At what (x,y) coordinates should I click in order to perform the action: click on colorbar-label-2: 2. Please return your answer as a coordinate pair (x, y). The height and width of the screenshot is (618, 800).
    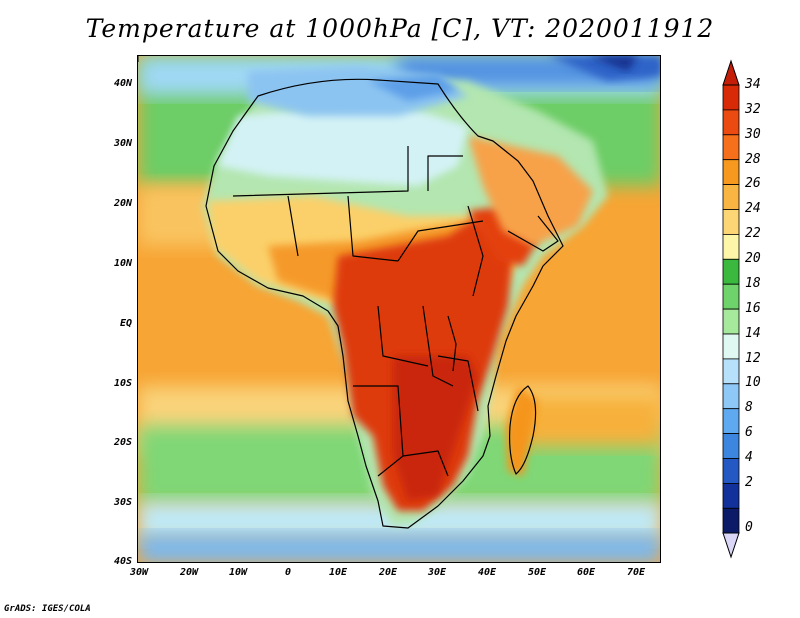
    Looking at the image, I should click on (749, 482).